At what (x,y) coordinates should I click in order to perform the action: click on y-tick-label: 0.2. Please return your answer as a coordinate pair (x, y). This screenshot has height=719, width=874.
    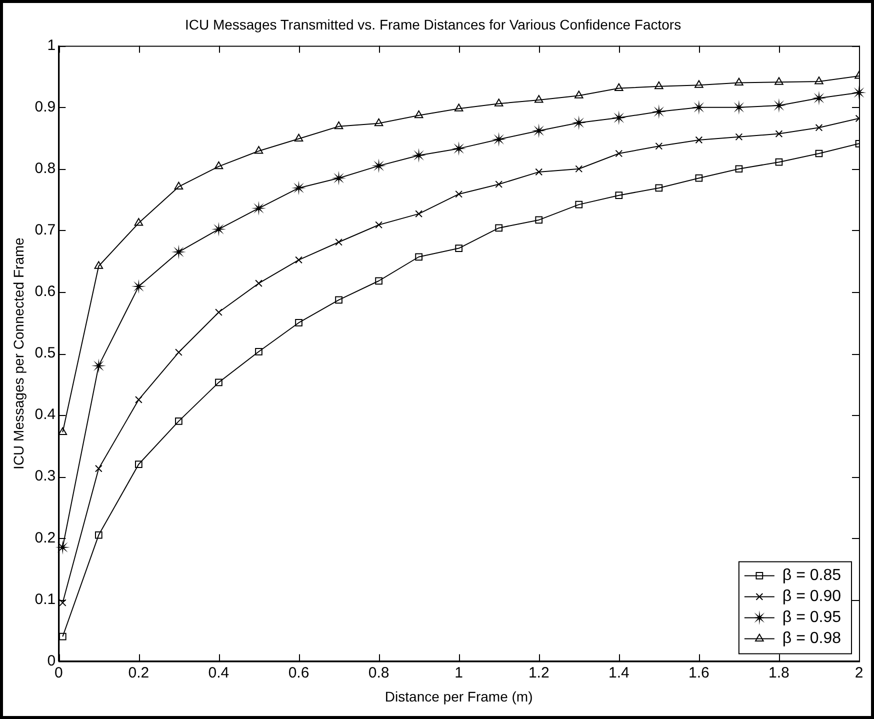
    Looking at the image, I should click on (45, 537).